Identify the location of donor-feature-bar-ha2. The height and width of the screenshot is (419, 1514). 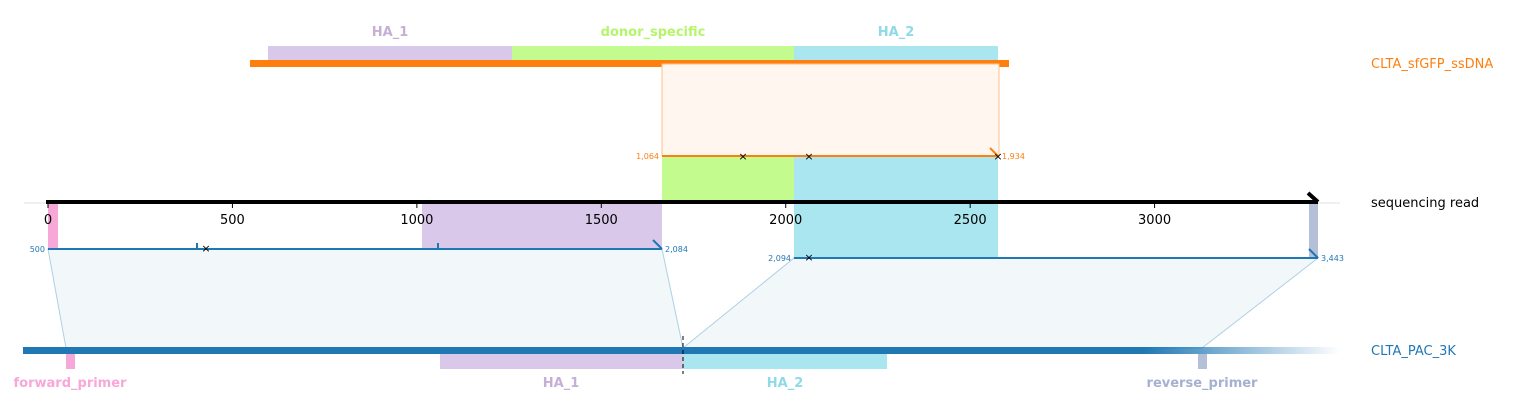
(896, 53).